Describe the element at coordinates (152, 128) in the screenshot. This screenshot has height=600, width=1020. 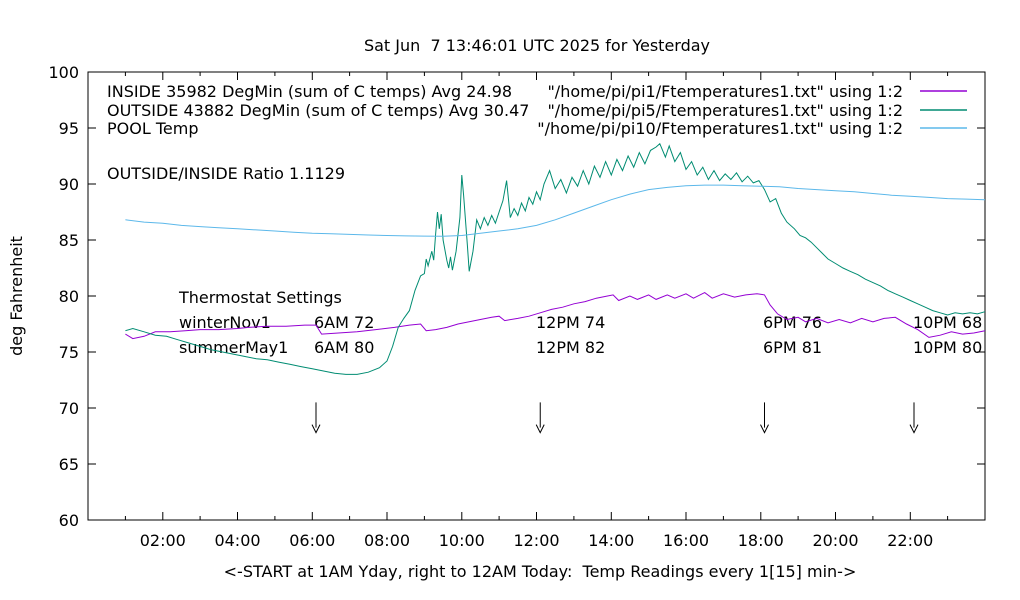
I see `annotation-pool: POOL Temp` at that location.